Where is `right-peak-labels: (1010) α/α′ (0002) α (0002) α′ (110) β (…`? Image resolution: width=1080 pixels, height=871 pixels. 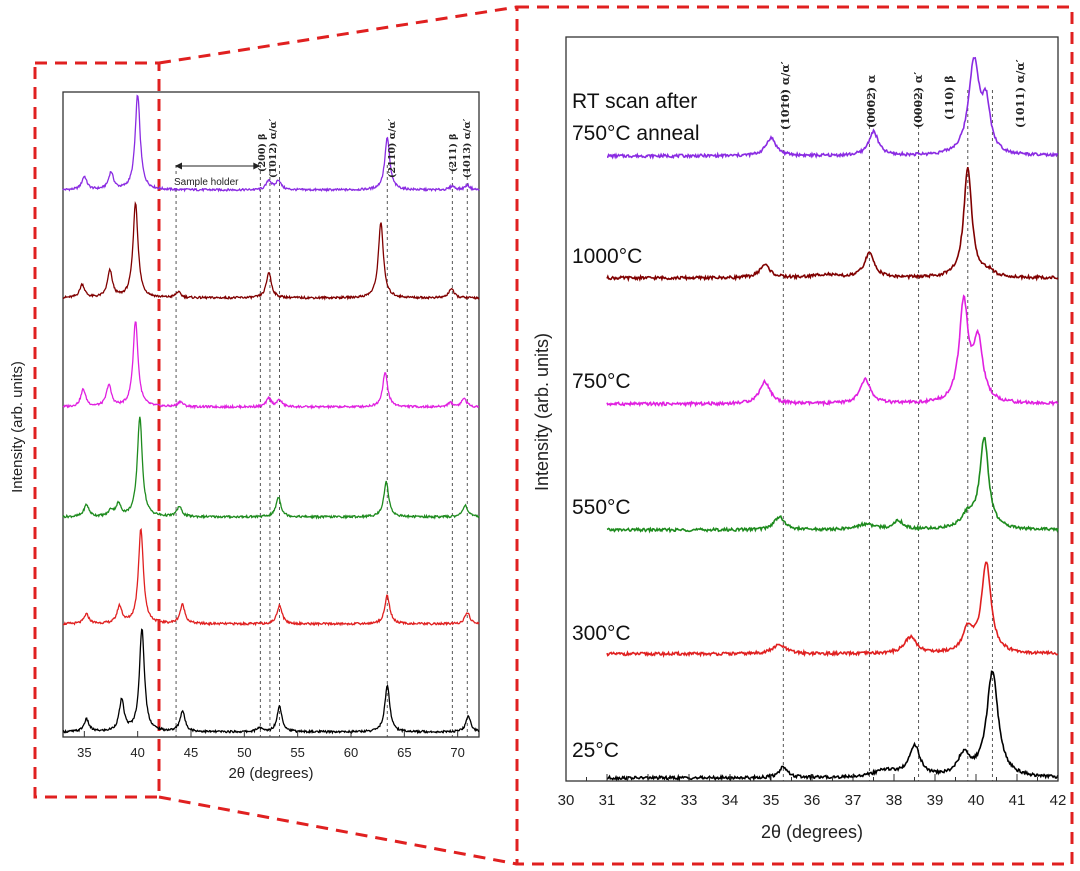
right-peak-labels: (1010) α/α′ (0002) α (0002) α′ (110) β (… is located at coordinates (903, 94).